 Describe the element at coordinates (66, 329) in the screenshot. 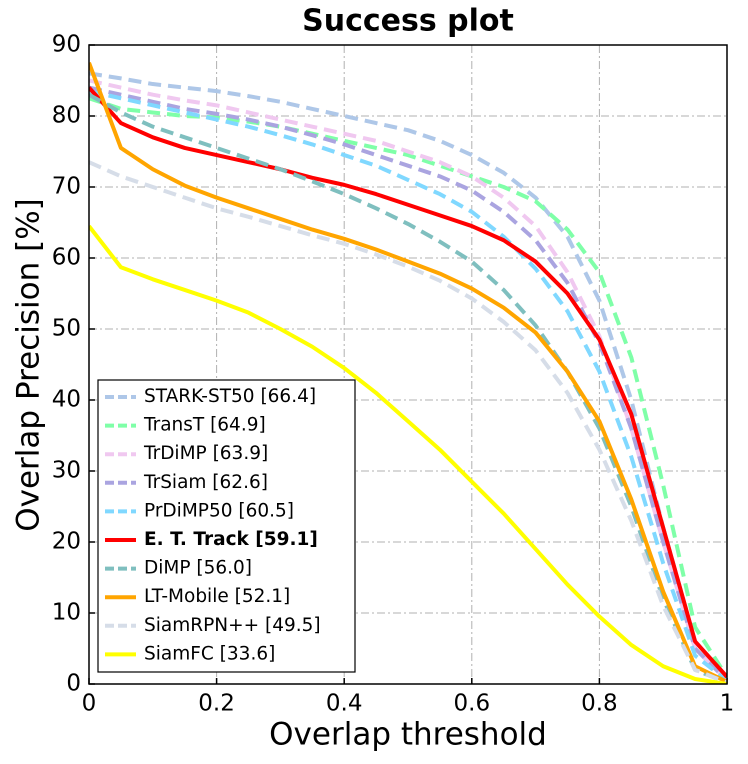

I see `y-tick-label: 50` at that location.